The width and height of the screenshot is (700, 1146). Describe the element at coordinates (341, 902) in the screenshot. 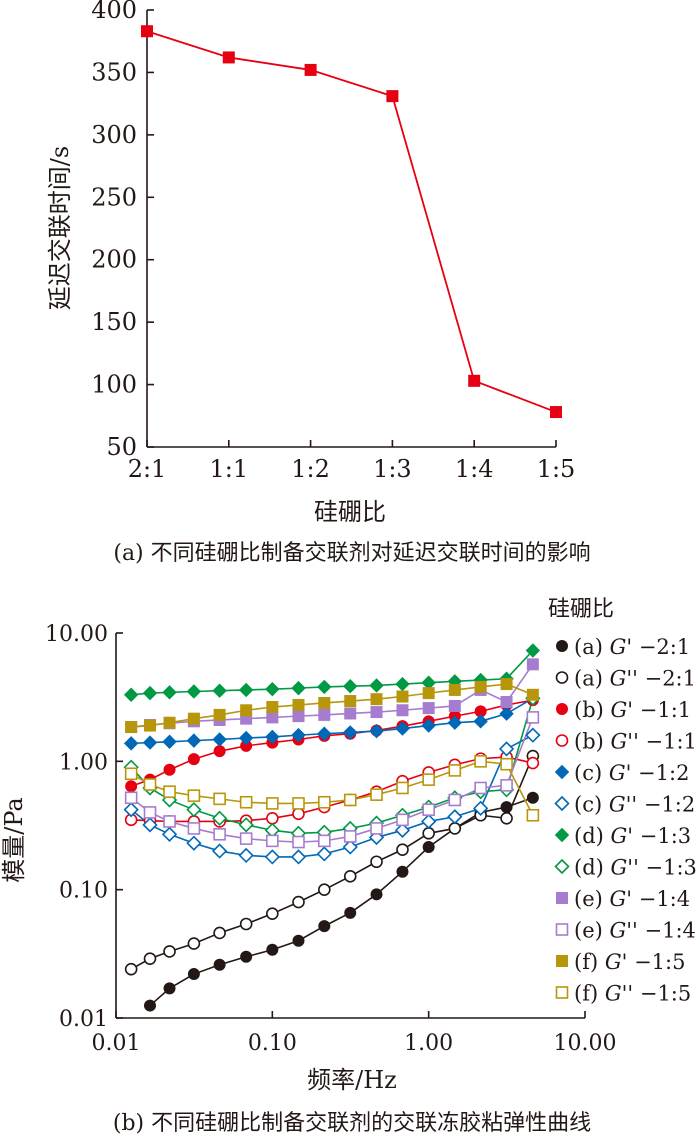

I see `chart-b-series-line` at that location.